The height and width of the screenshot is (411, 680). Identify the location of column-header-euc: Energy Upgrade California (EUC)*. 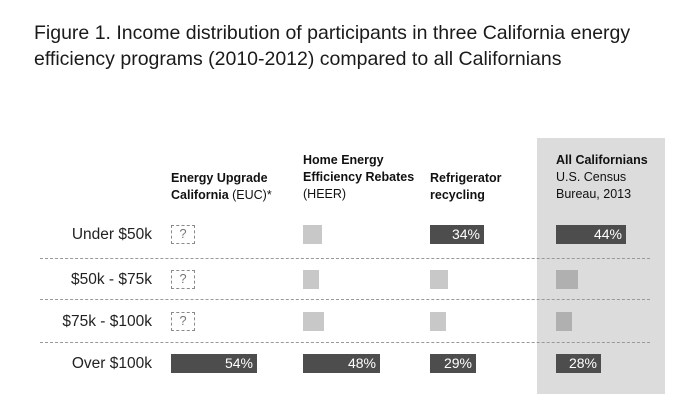
(236, 187).